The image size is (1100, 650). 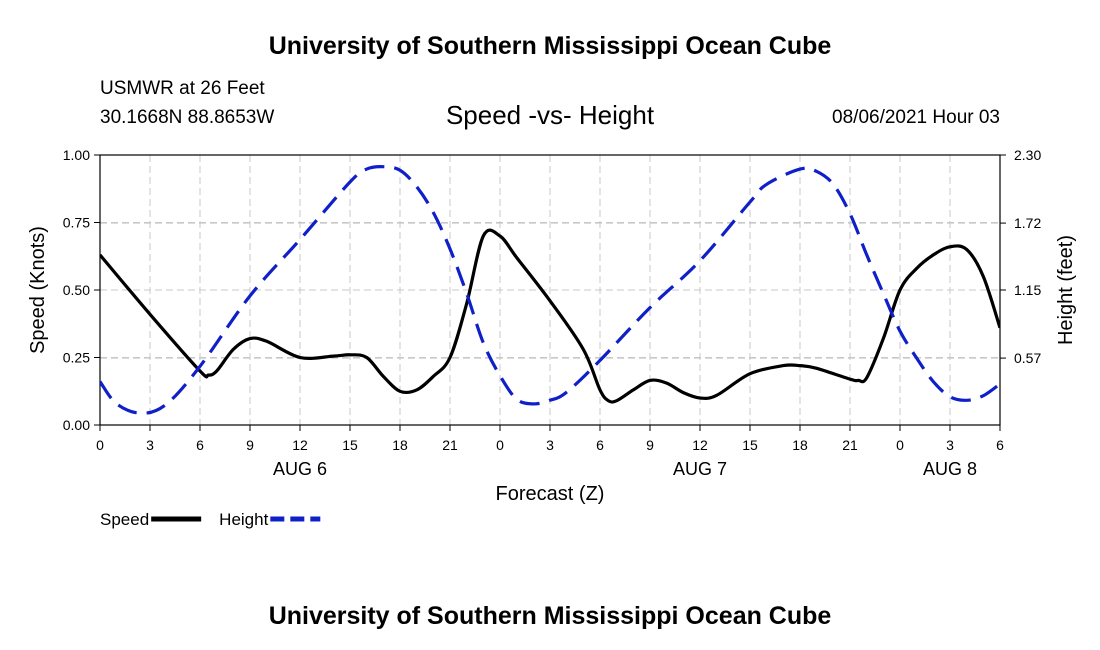 What do you see at coordinates (76, 425) in the screenshot?
I see `y-left-tick-label: 0.00` at bounding box center [76, 425].